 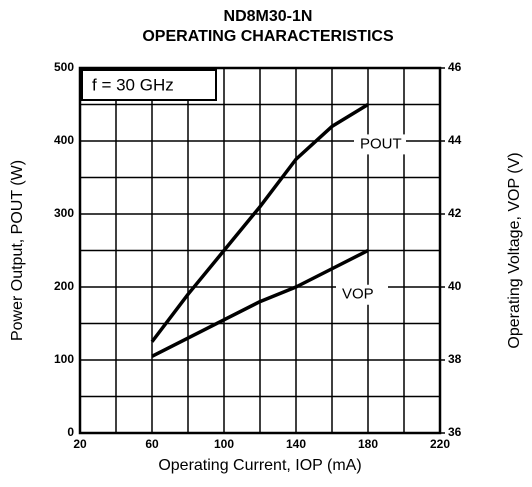 What do you see at coordinates (268, 36) in the screenshot?
I see `chart-title: OPERATING CHARACTERISTICS` at bounding box center [268, 36].